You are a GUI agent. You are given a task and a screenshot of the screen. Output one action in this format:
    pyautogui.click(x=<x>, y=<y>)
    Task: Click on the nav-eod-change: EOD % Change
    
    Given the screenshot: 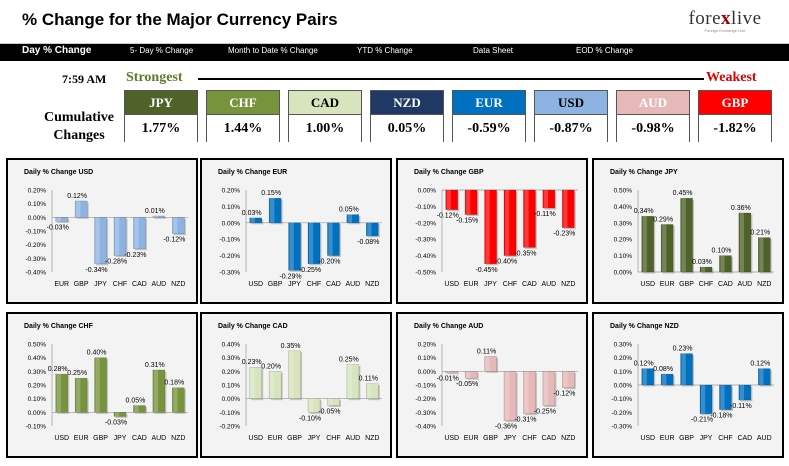 What is the action you would take?
    pyautogui.click(x=604, y=50)
    